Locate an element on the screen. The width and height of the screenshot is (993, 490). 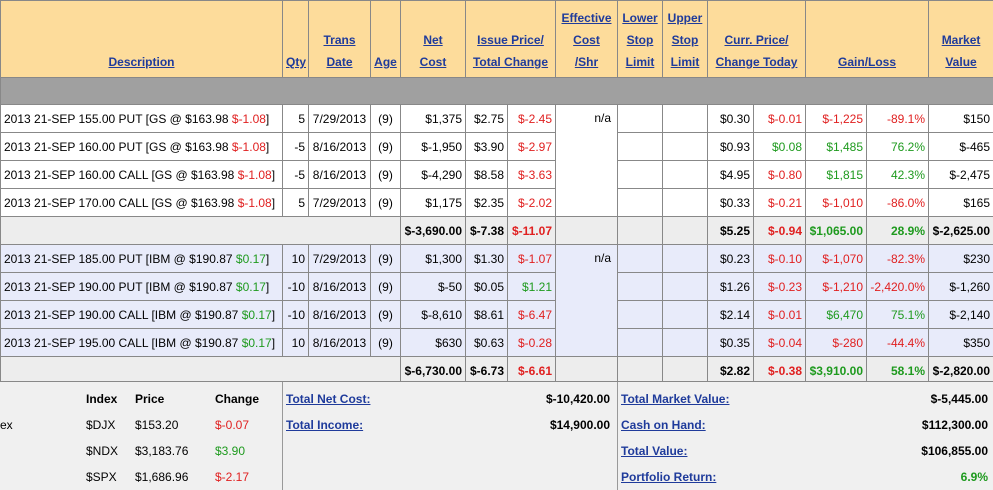
header-link: Upper is located at coordinates (685, 18).